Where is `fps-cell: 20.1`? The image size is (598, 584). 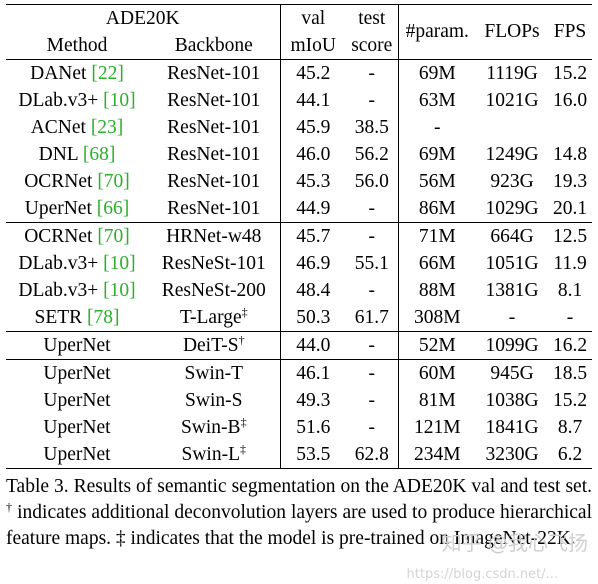 fps-cell: 20.1 is located at coordinates (570, 208).